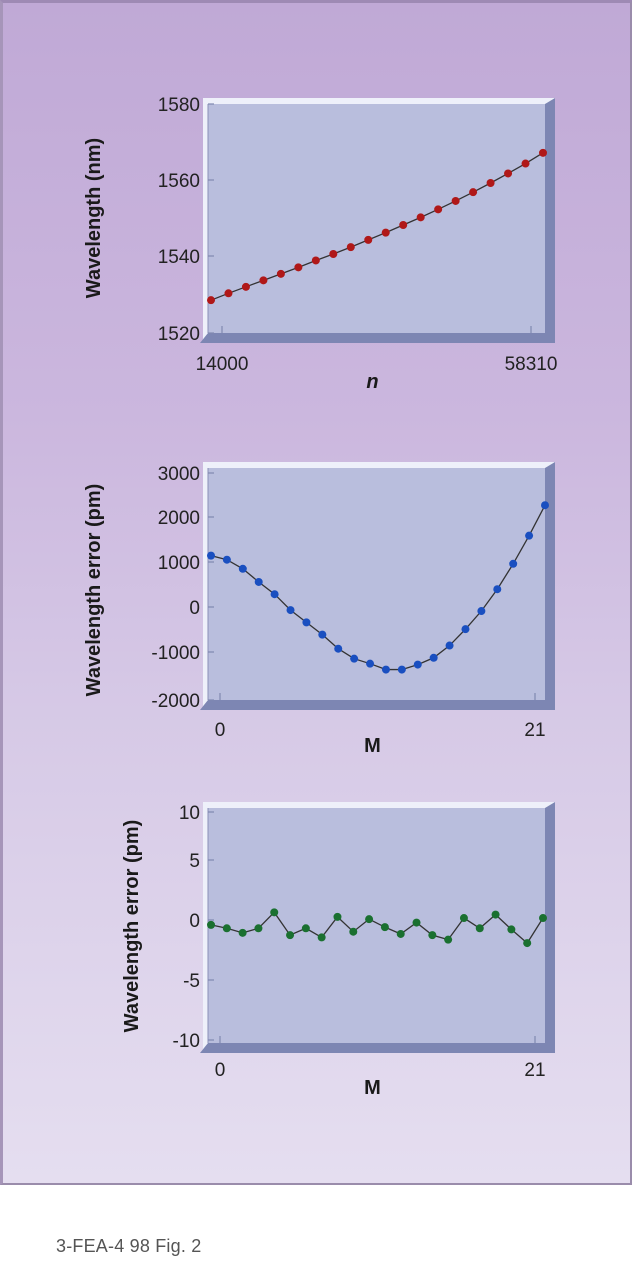  What do you see at coordinates (191, 981) in the screenshot?
I see `y-tick-label: -5` at bounding box center [191, 981].